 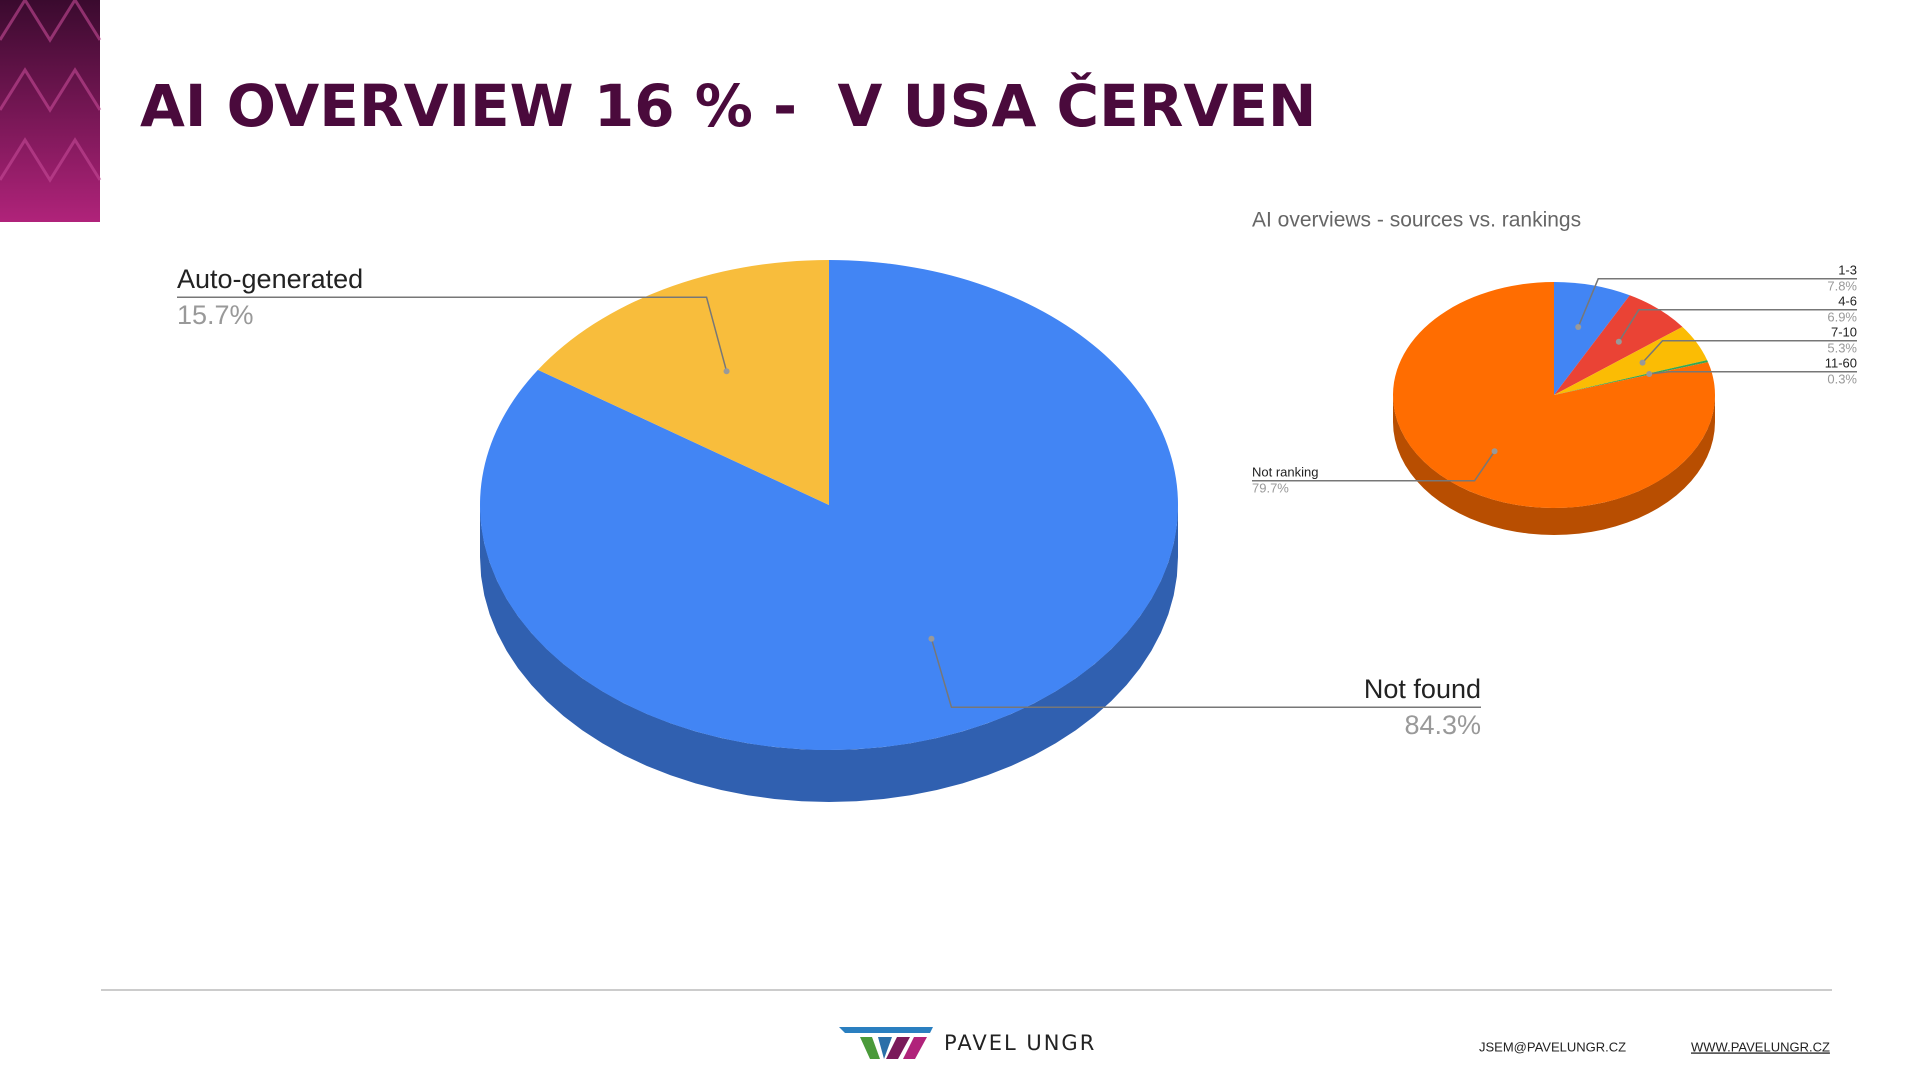 What do you see at coordinates (1270, 487) in the screenshot?
I see `slice-value: 79.7%` at bounding box center [1270, 487].